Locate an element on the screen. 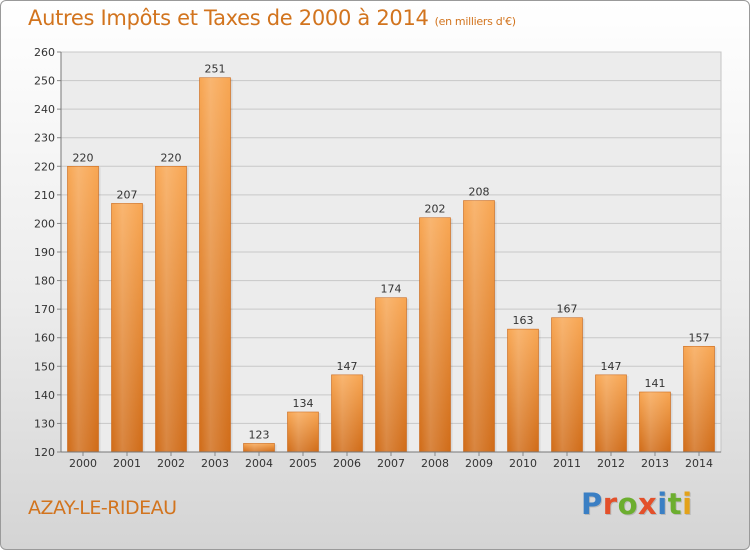  y-tick-label: 130 is located at coordinates (44, 423).